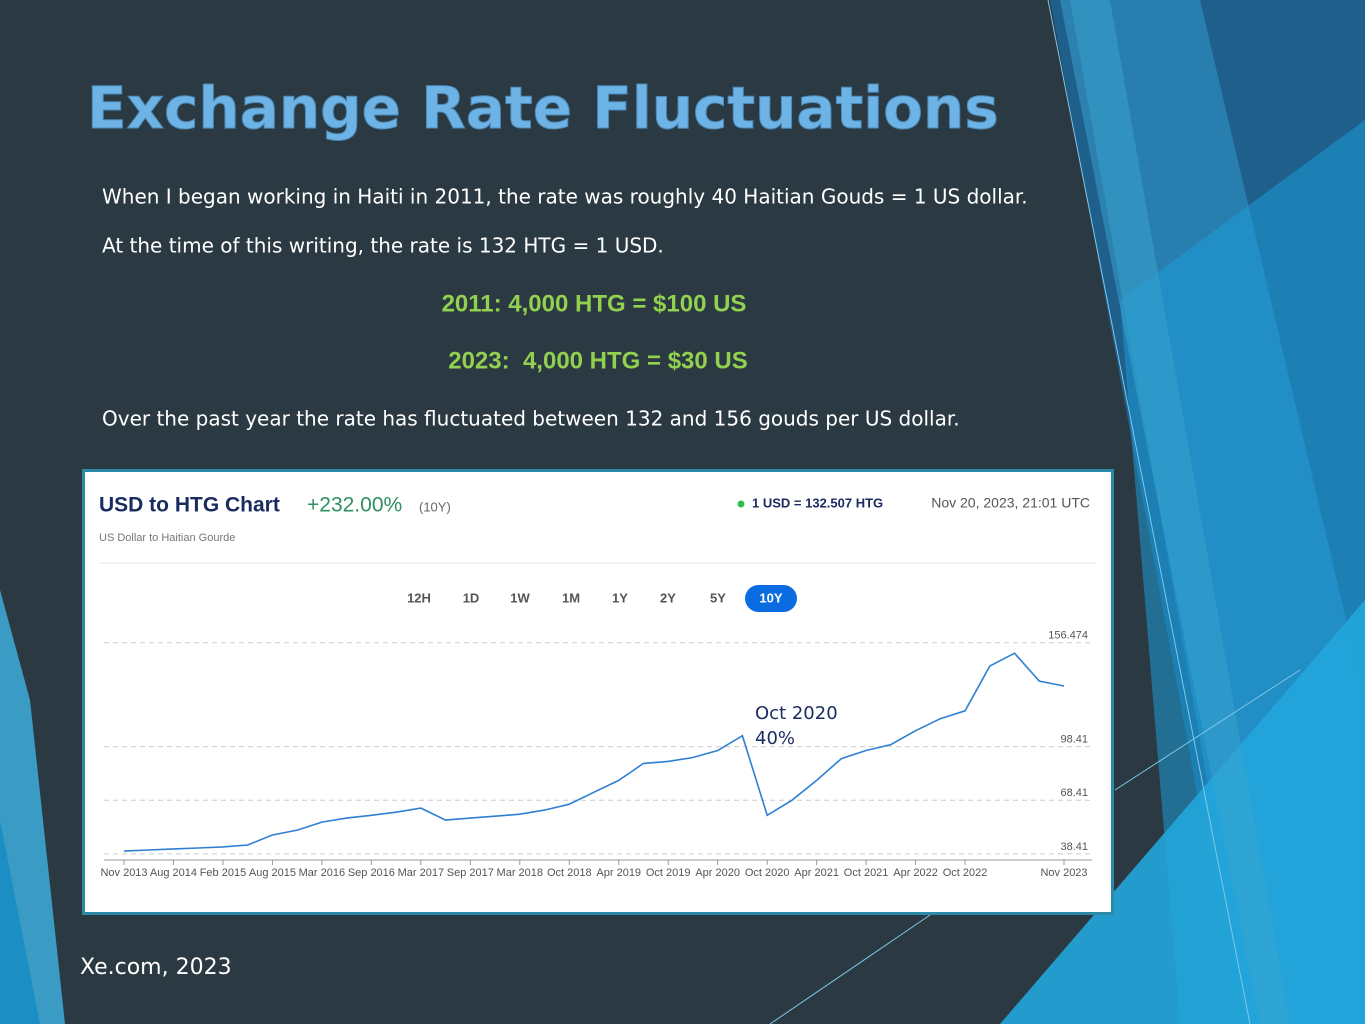 The width and height of the screenshot is (1365, 1024). What do you see at coordinates (620, 597) in the screenshot?
I see `range-button: 1Y` at bounding box center [620, 597].